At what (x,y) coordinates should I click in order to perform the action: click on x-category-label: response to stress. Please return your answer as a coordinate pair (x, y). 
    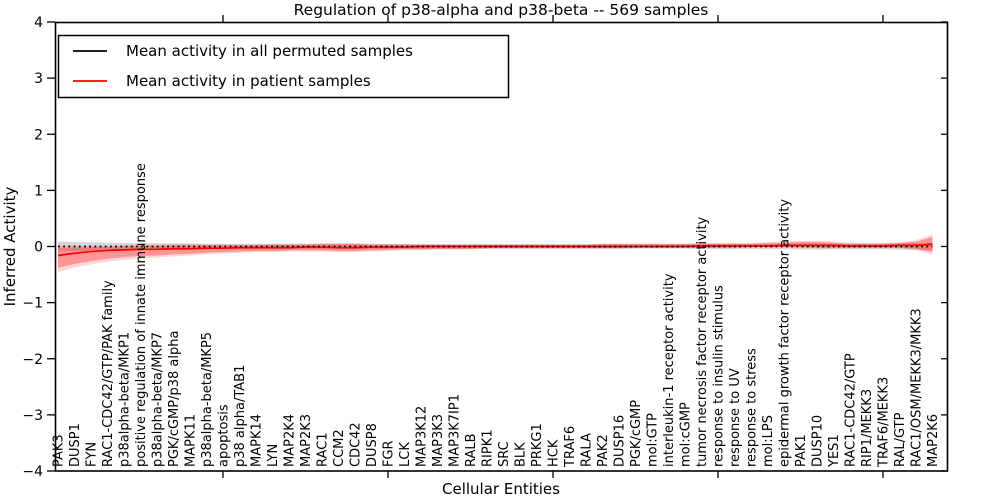
    Looking at the image, I should click on (752, 407).